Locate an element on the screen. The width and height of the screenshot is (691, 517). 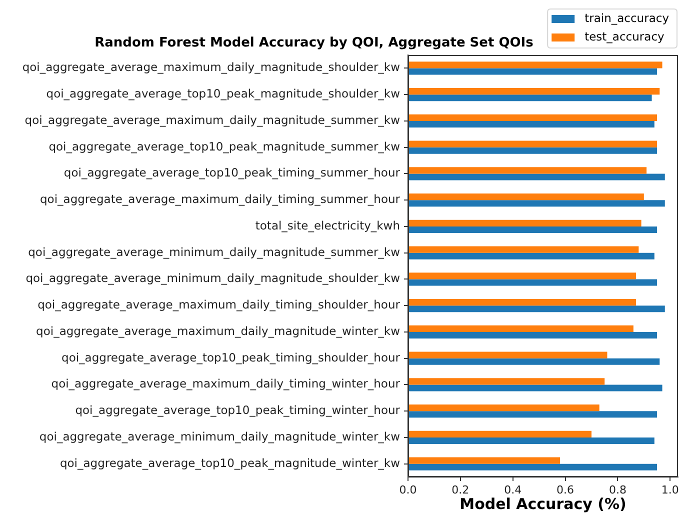
y-tick-label: qoi_aggregate_average_top10_peak_magnitude_shoulder_kw is located at coordinates (223, 93).